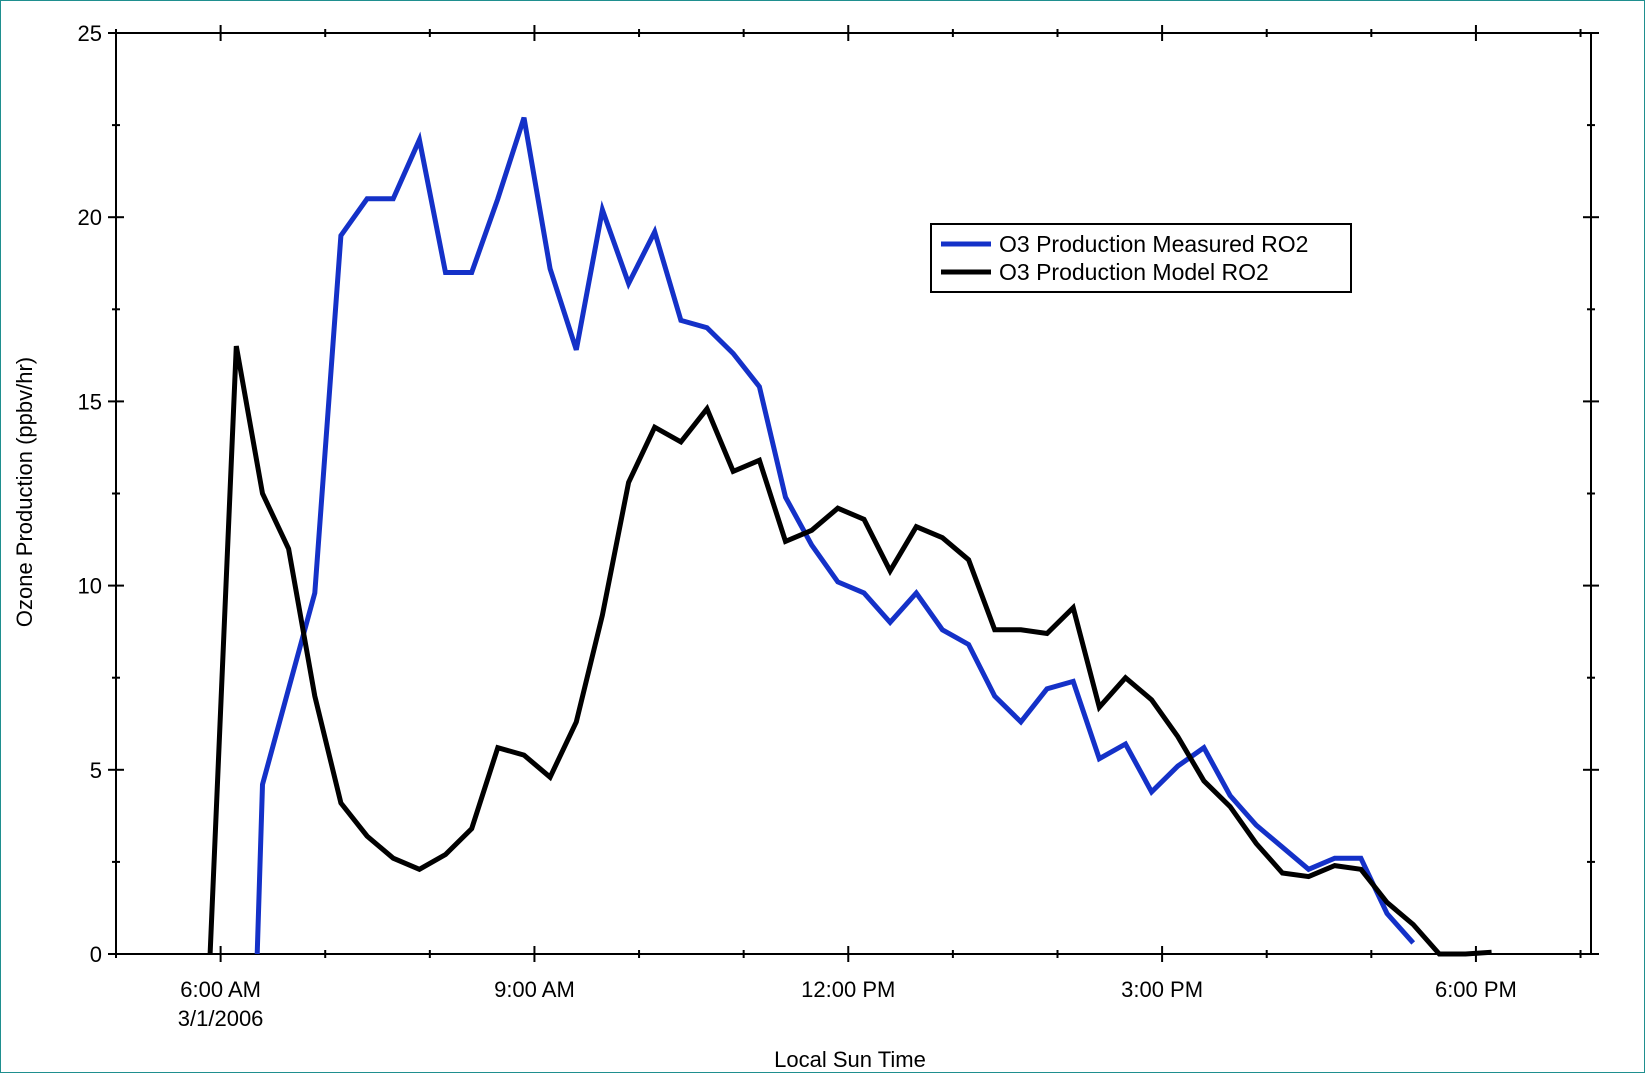 Image resolution: width=1645 pixels, height=1073 pixels. What do you see at coordinates (1162, 989) in the screenshot?
I see `x-tick-label: 3:00 PM` at bounding box center [1162, 989].